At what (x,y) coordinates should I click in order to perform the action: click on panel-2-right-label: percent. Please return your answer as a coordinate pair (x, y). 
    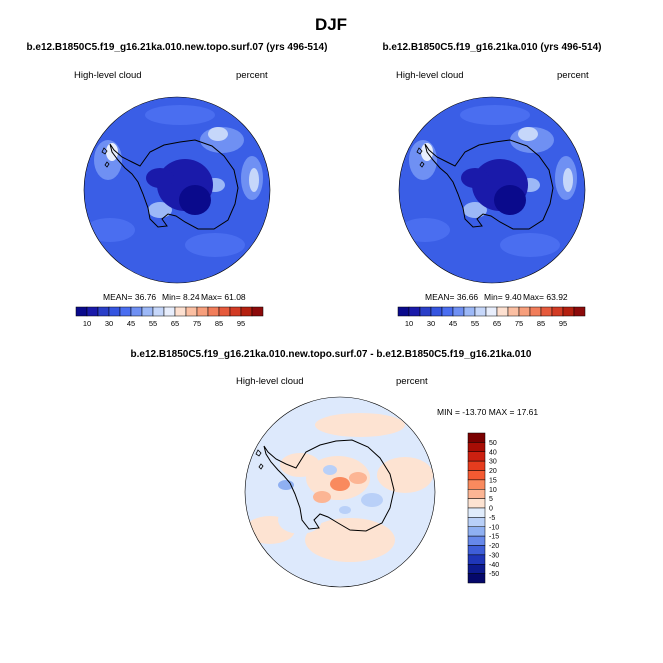
    Looking at the image, I should click on (573, 75).